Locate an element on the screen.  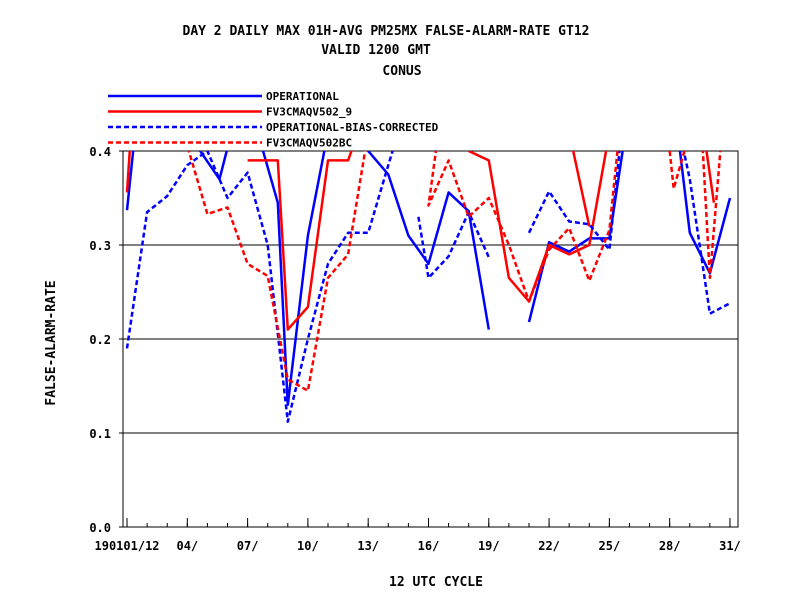
y-axis-ticks: 0.0 0.1 0.2 0.3 0.4 is located at coordinates (106, 340).